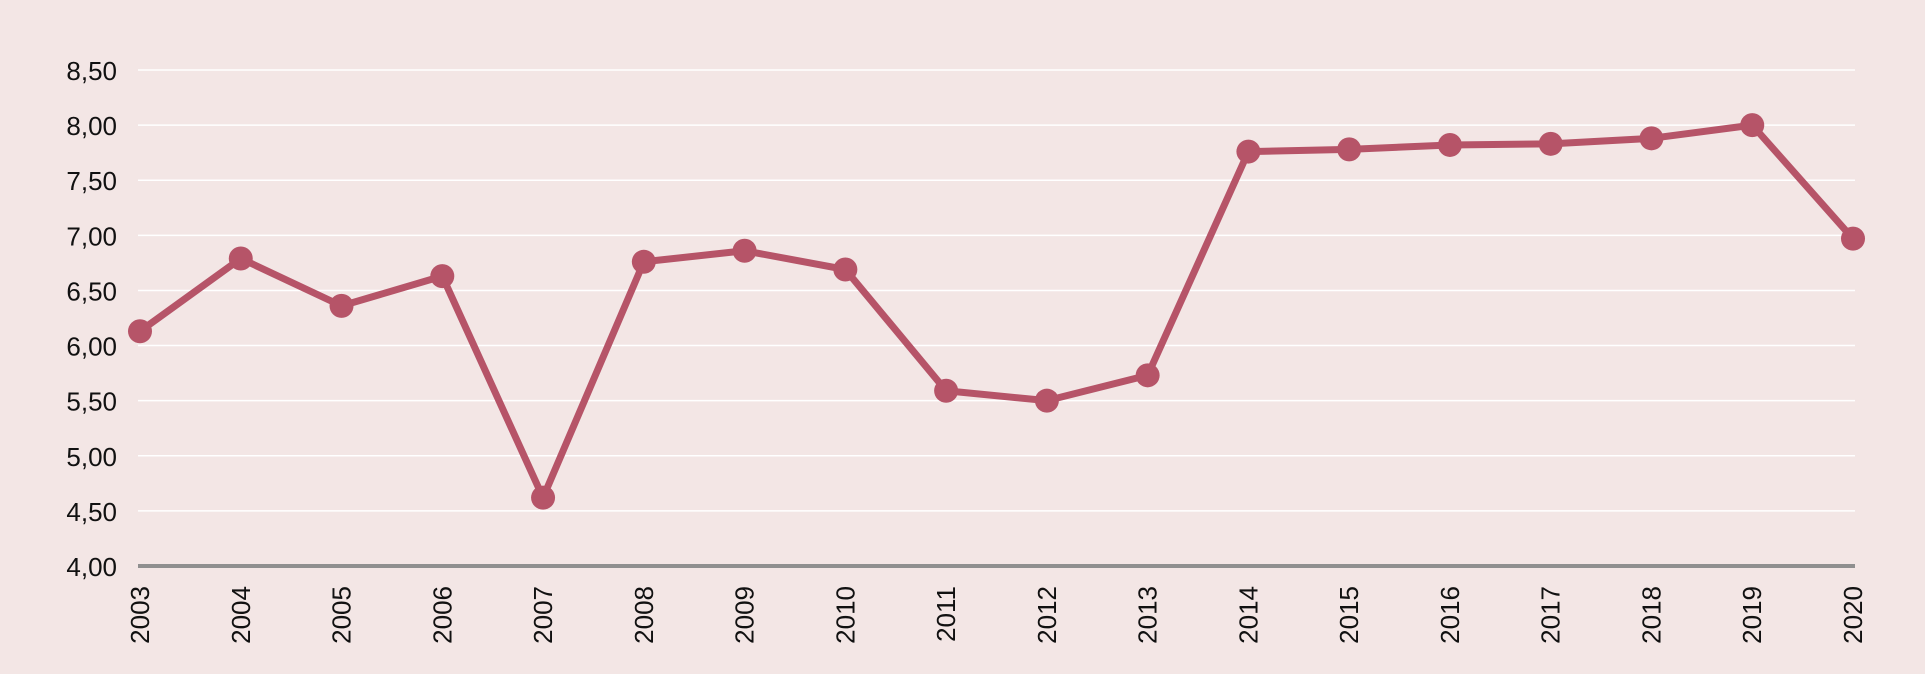 This screenshot has width=1925, height=674. Describe the element at coordinates (1651, 138) in the screenshot. I see `data-point-2018` at that location.